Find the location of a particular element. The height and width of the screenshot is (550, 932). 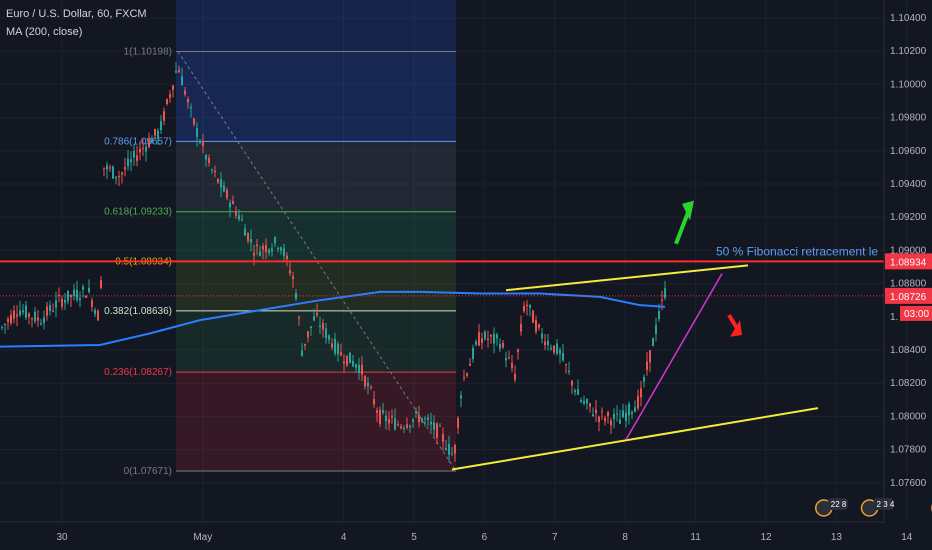

rising-trend-line is located at coordinates (674, 357).